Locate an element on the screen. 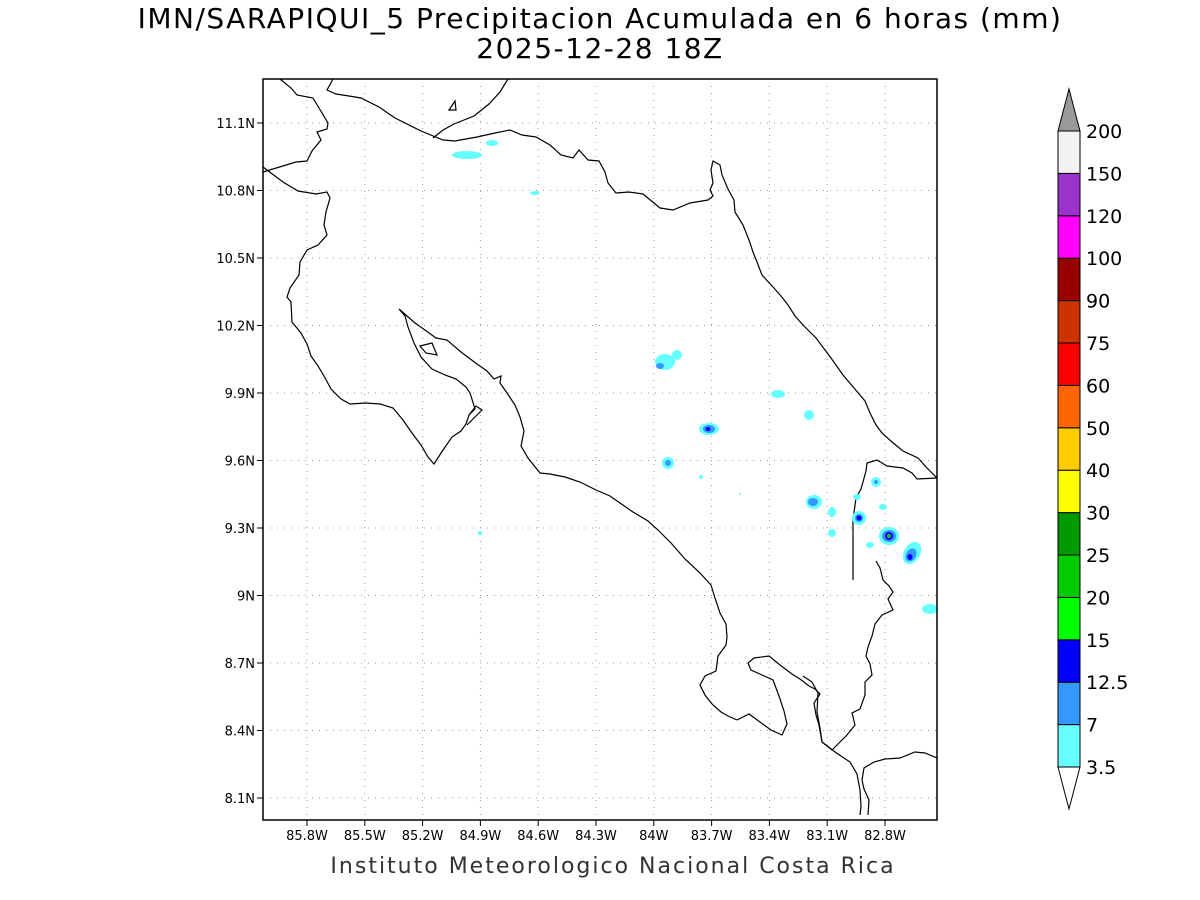 This screenshot has width=1200, height=900. lat-tick-label: 11.1N is located at coordinates (235, 124).